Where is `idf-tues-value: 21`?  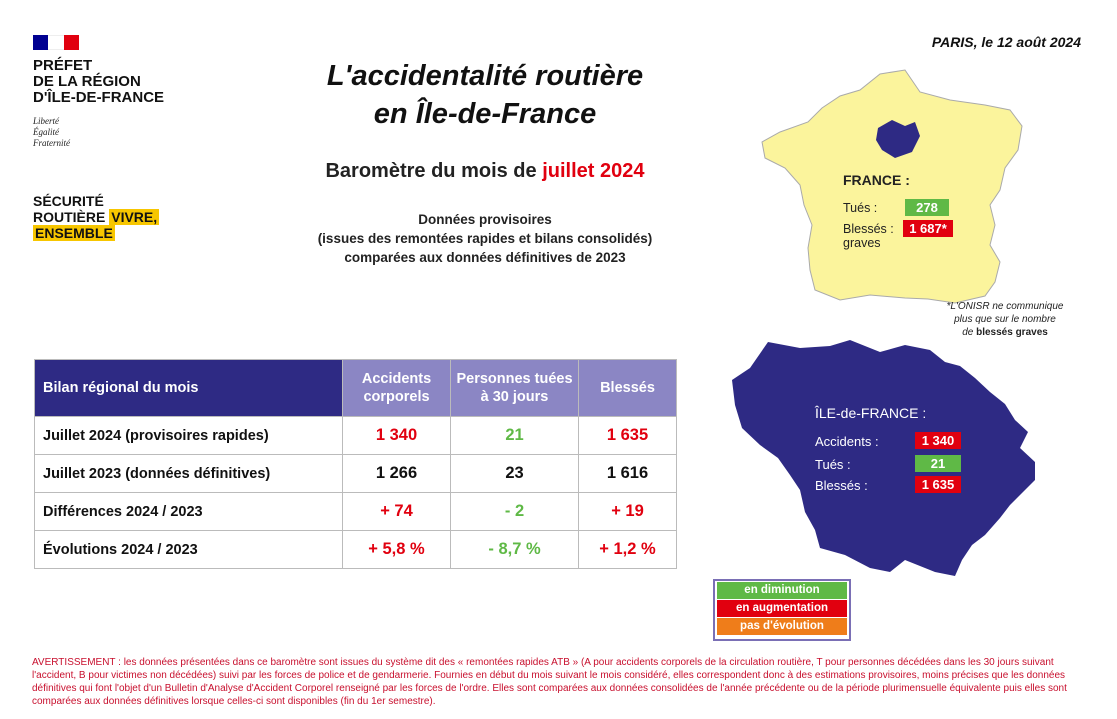 idf-tues-value: 21 is located at coordinates (938, 463).